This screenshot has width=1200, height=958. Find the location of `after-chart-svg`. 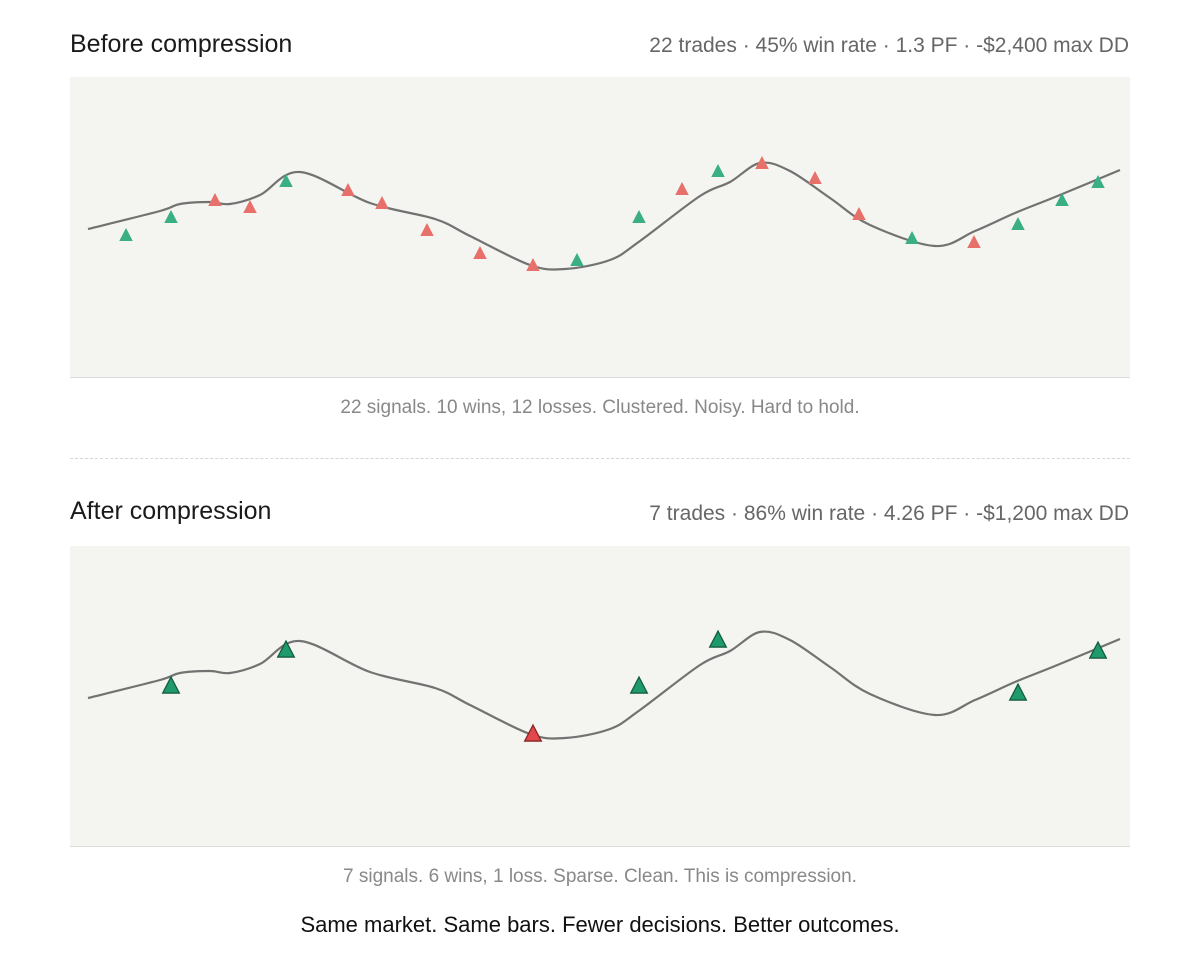

after-chart-svg is located at coordinates (604, 685).